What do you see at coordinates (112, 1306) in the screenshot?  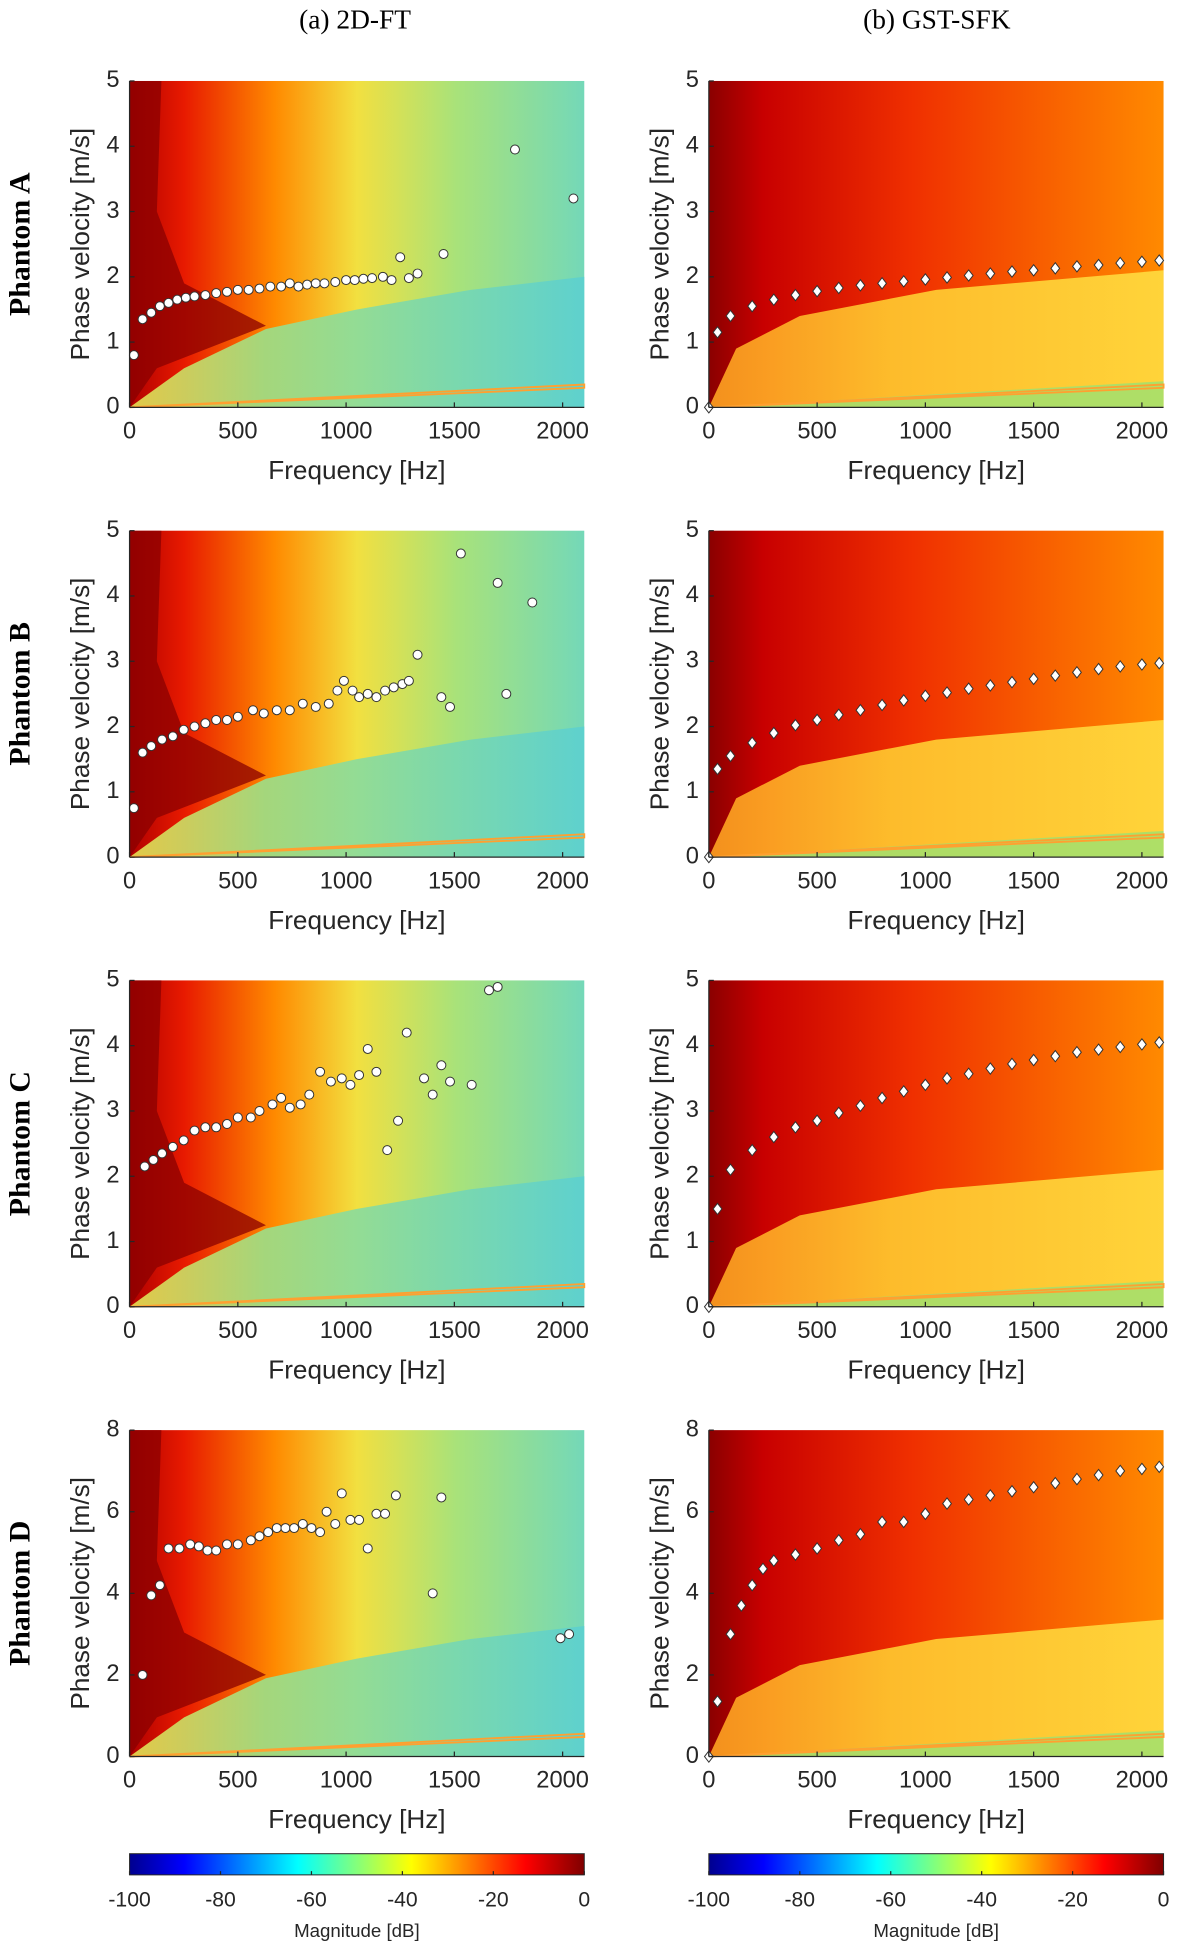 I see `y-tick-label: 0` at bounding box center [112, 1306].